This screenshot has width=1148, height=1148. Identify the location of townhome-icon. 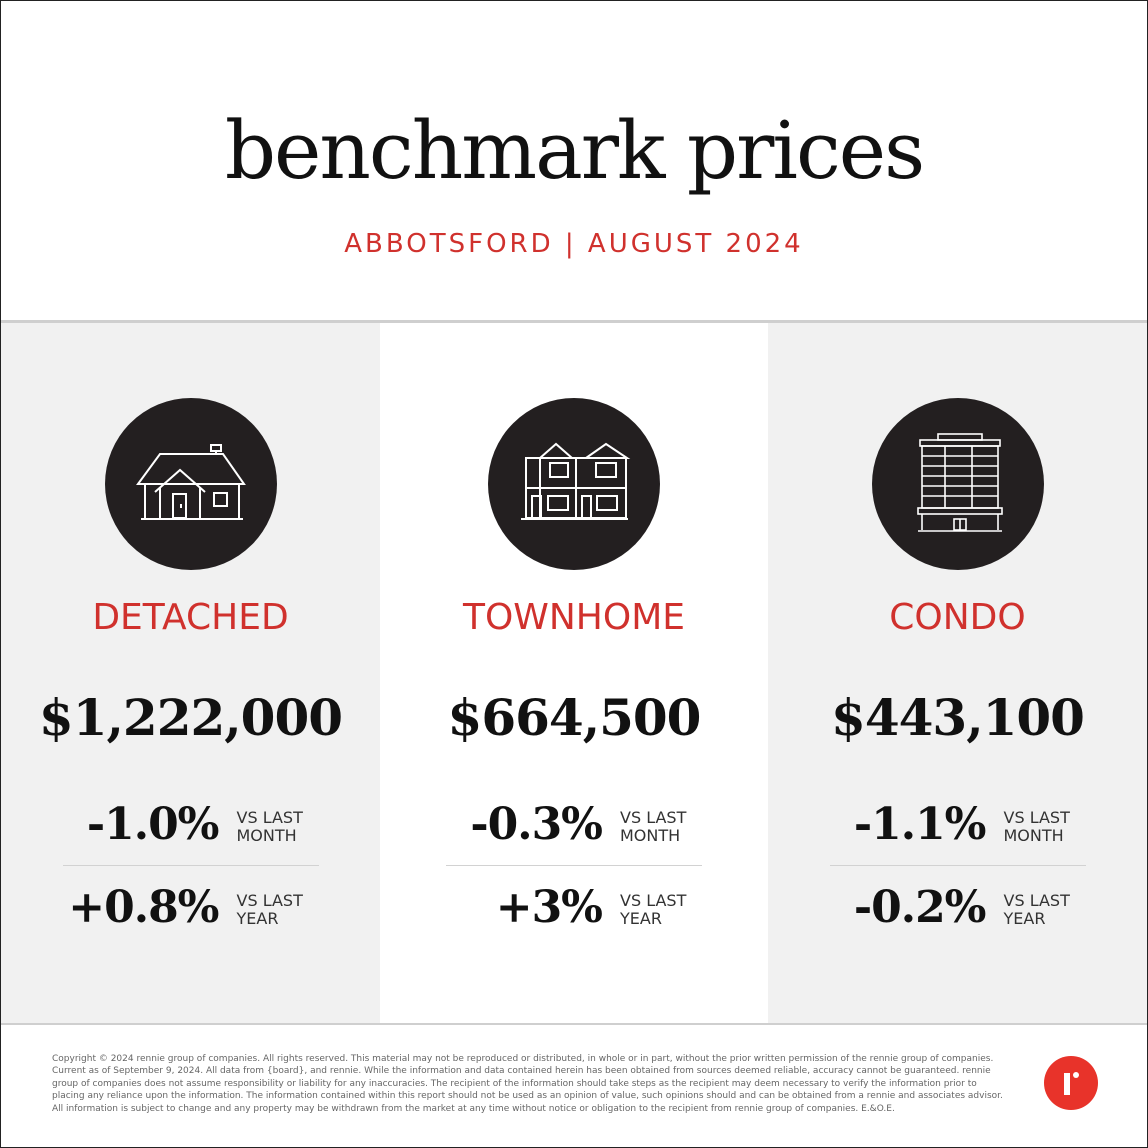
(574, 484).